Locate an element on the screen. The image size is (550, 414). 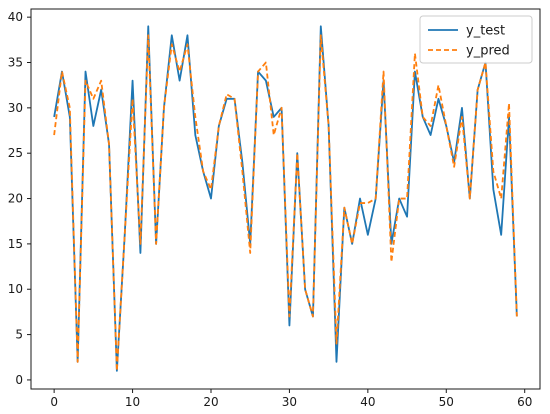
x-tick-label: 10 is located at coordinates (132, 402).